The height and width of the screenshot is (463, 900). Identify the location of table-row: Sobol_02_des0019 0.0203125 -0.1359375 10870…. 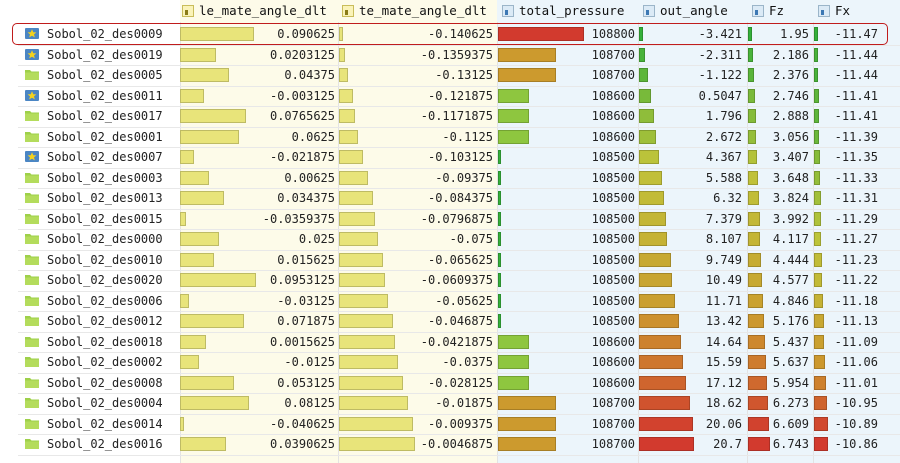
(450, 55).